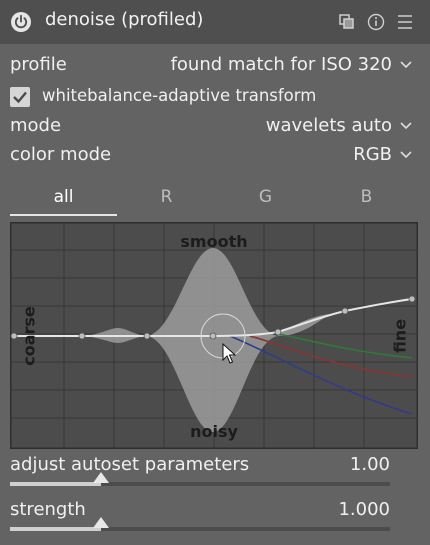 The height and width of the screenshot is (545, 430). Describe the element at coordinates (36, 125) in the screenshot. I see `mode-label: mode` at that location.